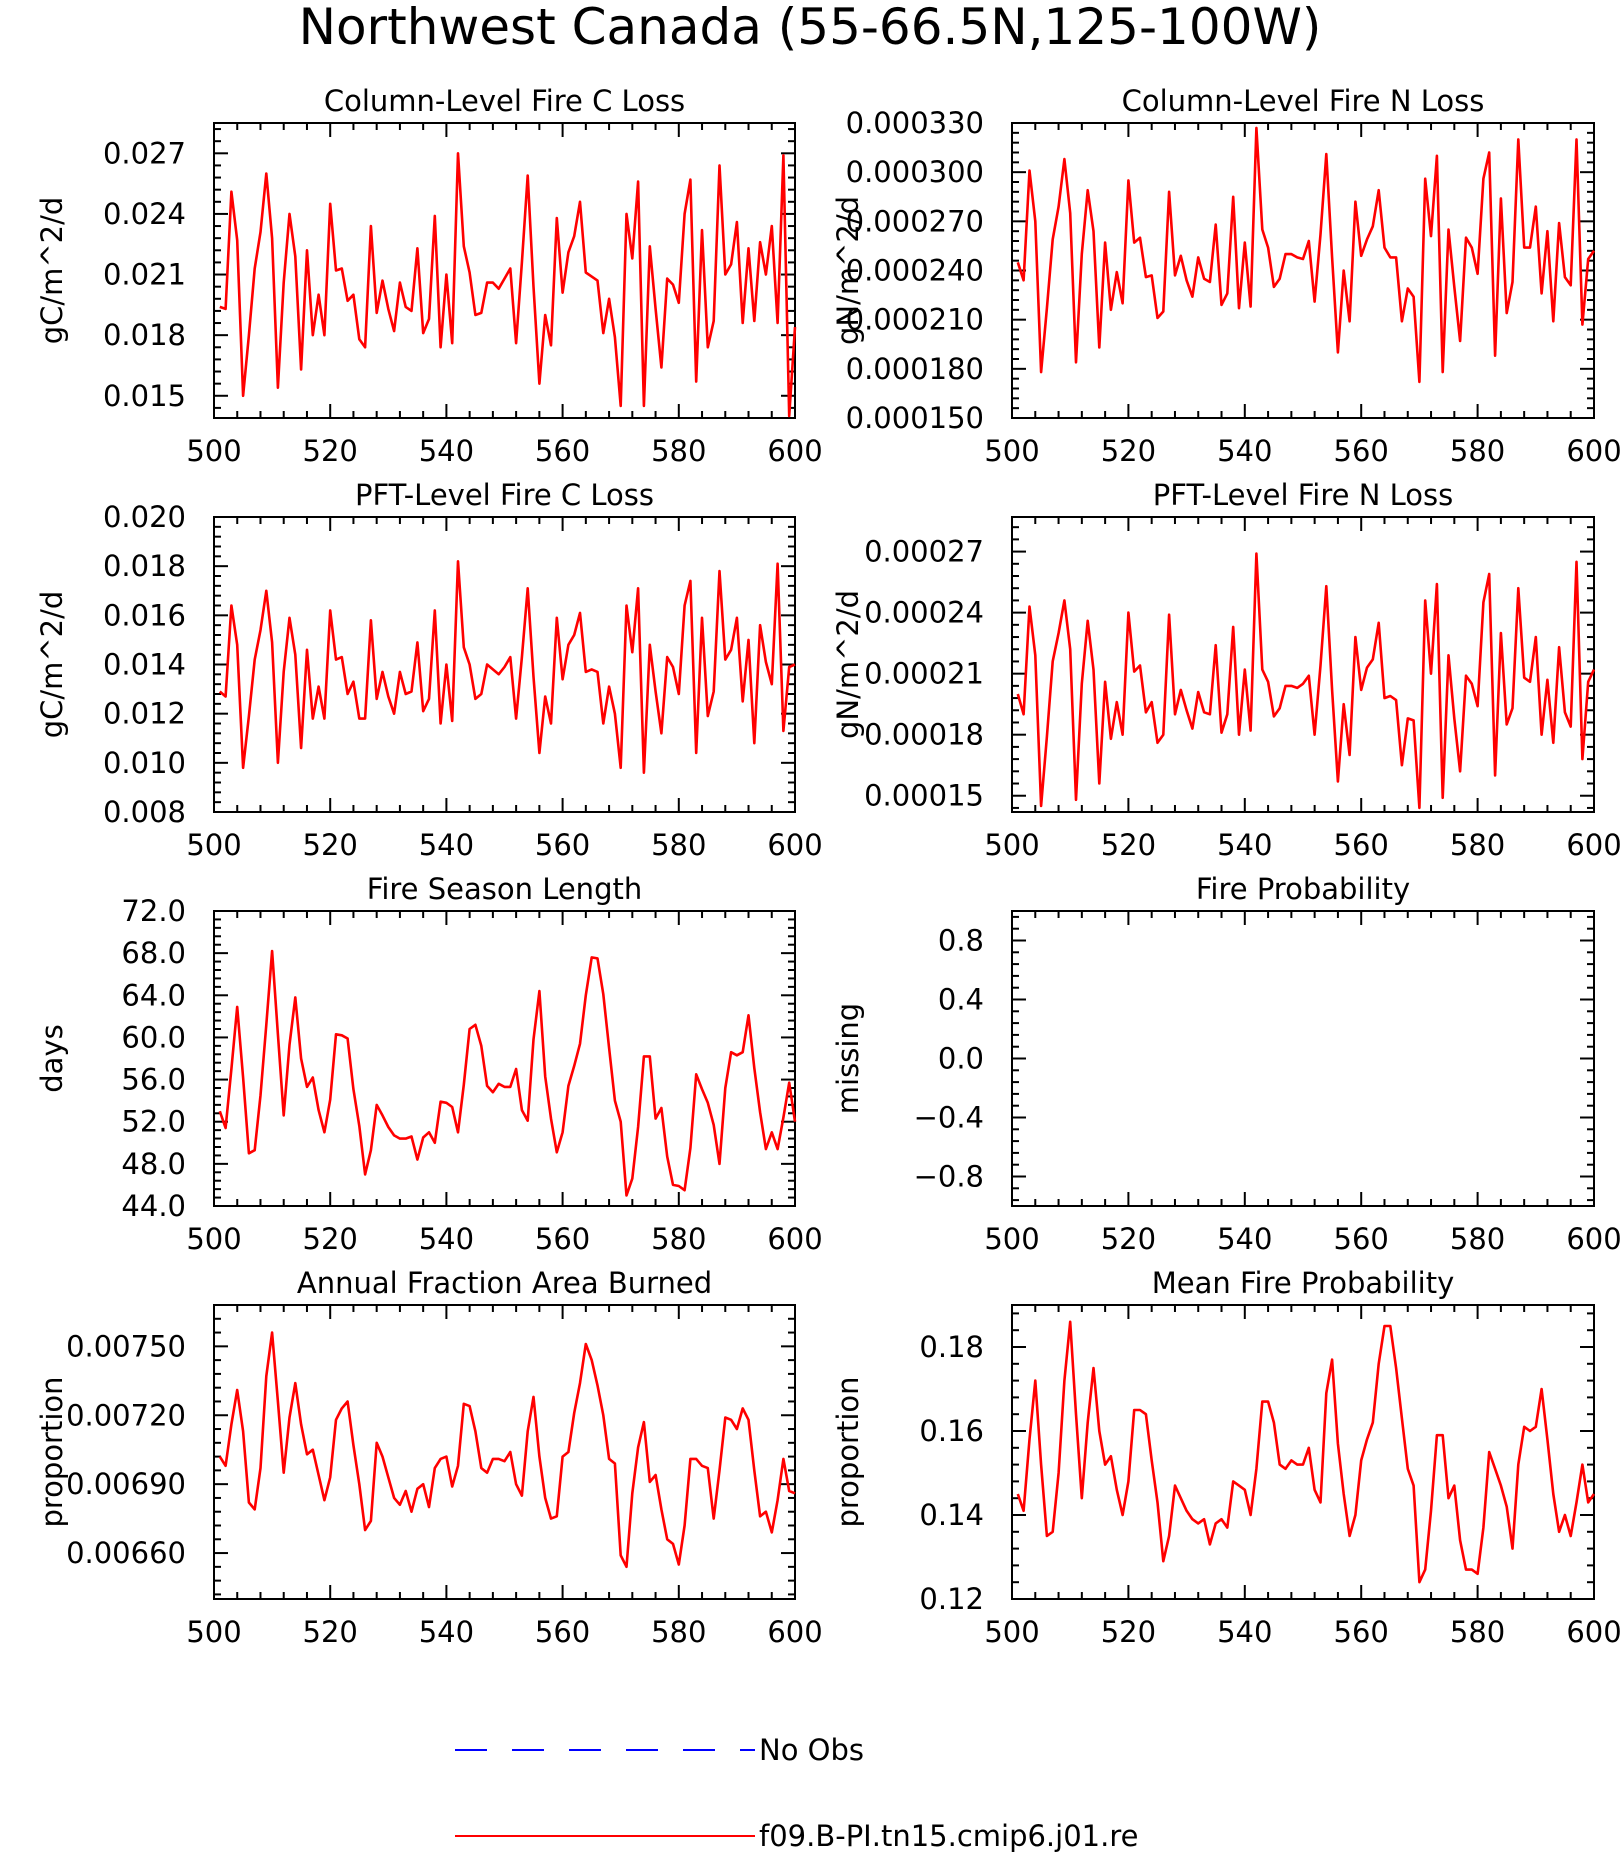 Image resolution: width=1621 pixels, height=1852 pixels. What do you see at coordinates (1303, 889) in the screenshot?
I see `panel-title: Fire Probability` at bounding box center [1303, 889].